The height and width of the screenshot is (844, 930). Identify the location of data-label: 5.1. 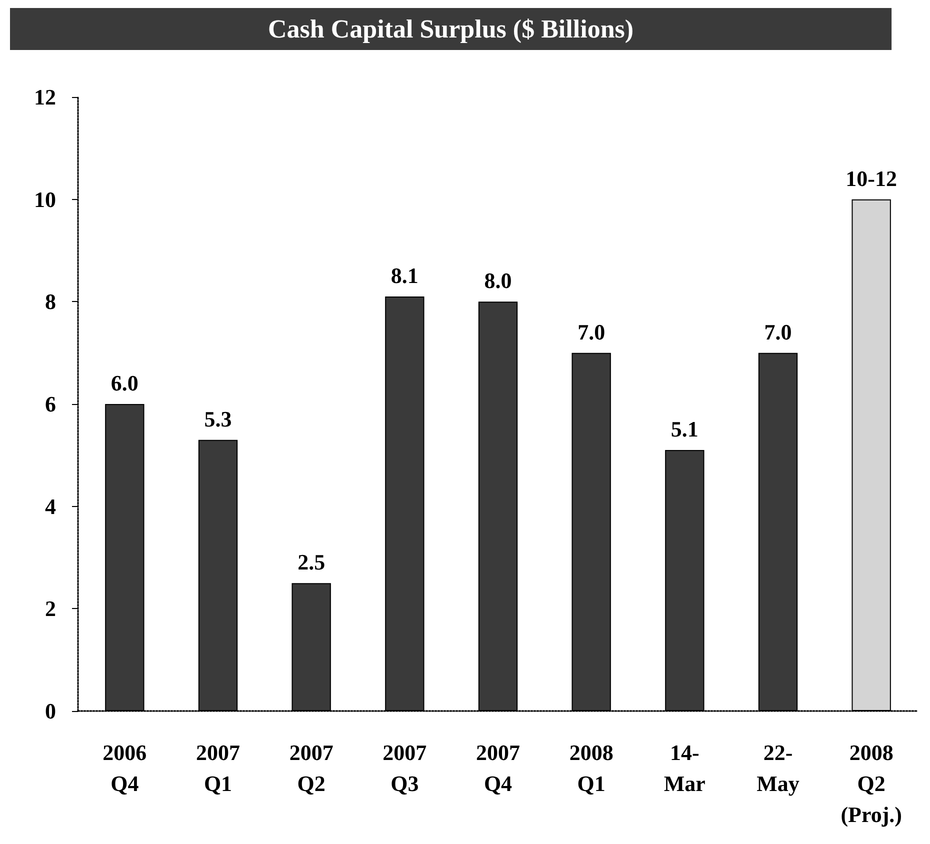
(684, 429).